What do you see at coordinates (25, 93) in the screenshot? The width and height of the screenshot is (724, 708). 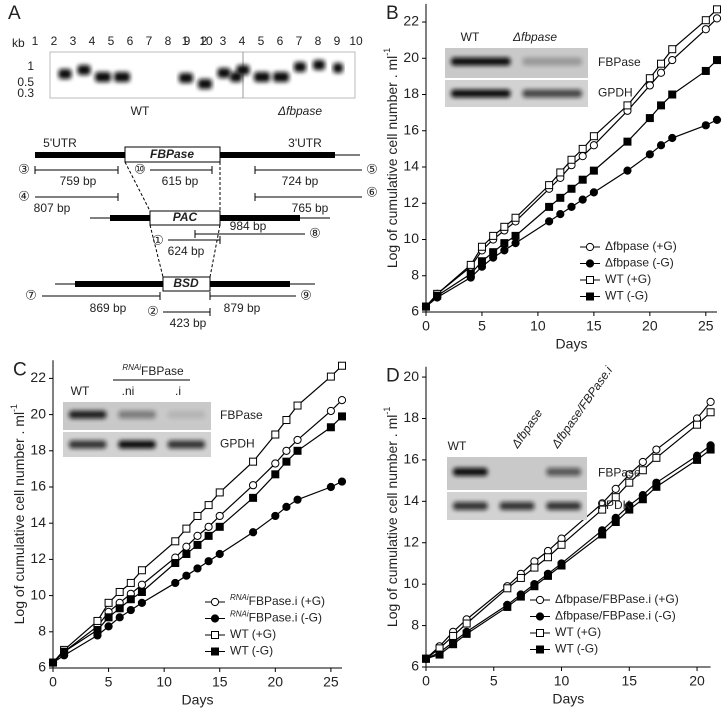 I see `size-marker: 0.3` at bounding box center [25, 93].